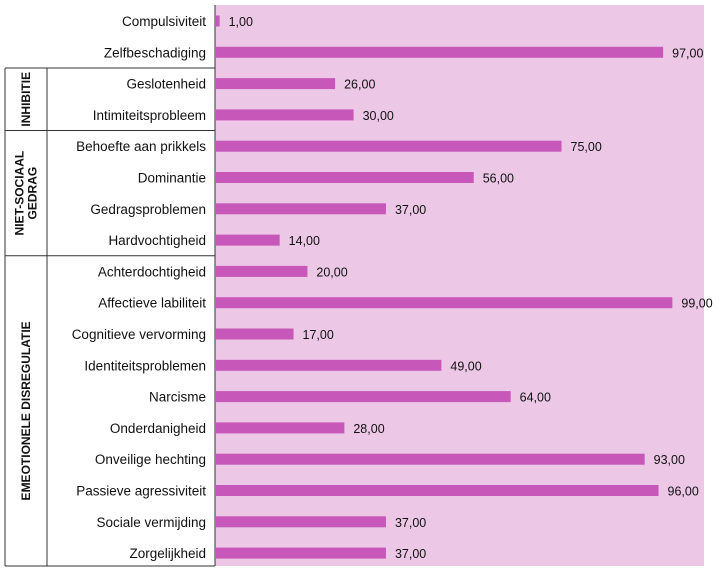  I want to click on category-label: Onderdanigheid, so click(158, 428).